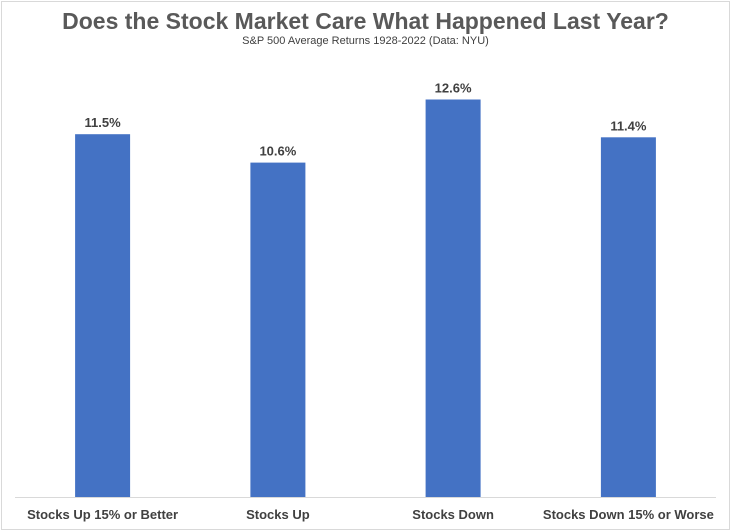 This screenshot has height=531, width=731. I want to click on data-label-3: 11.4%, so click(628, 125).